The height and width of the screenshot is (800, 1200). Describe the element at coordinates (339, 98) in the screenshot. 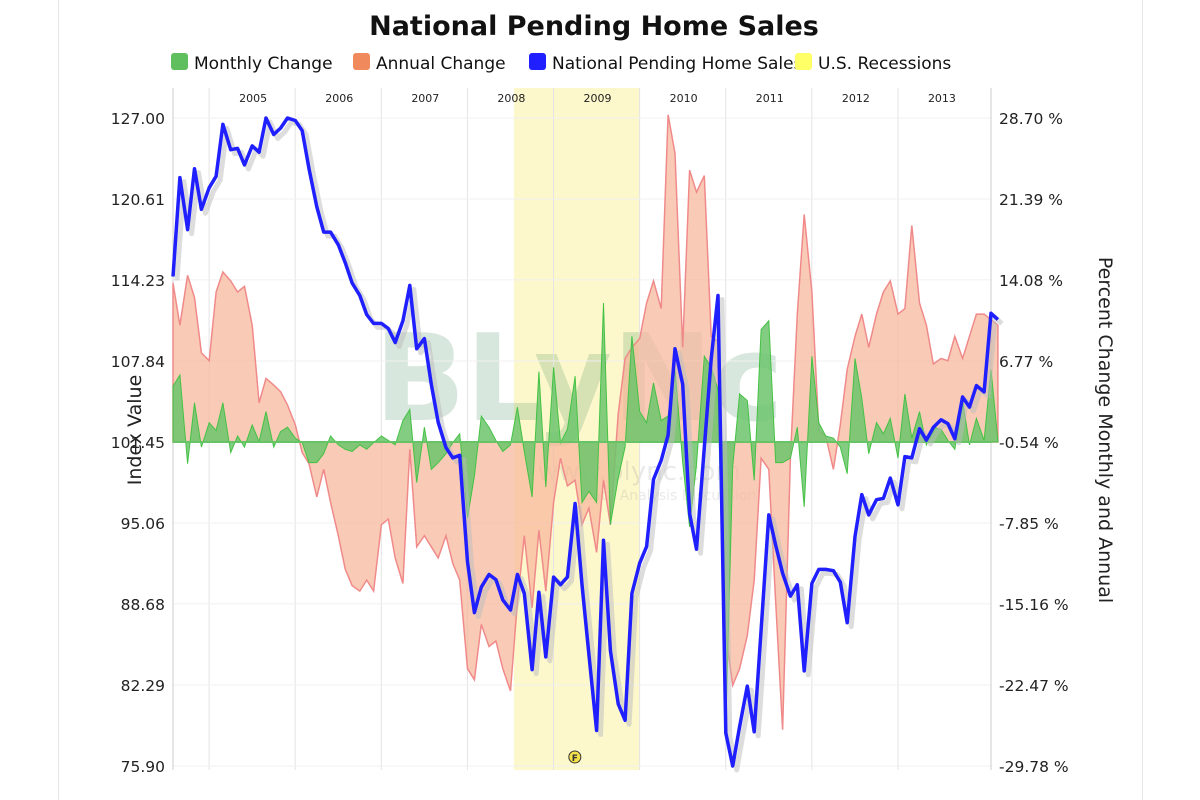

I see `year-label-2006: 2006` at that location.